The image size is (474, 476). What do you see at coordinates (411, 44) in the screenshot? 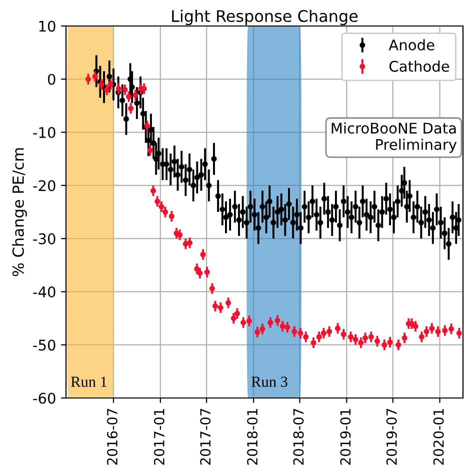
I see `legend-label: Anode` at bounding box center [411, 44].